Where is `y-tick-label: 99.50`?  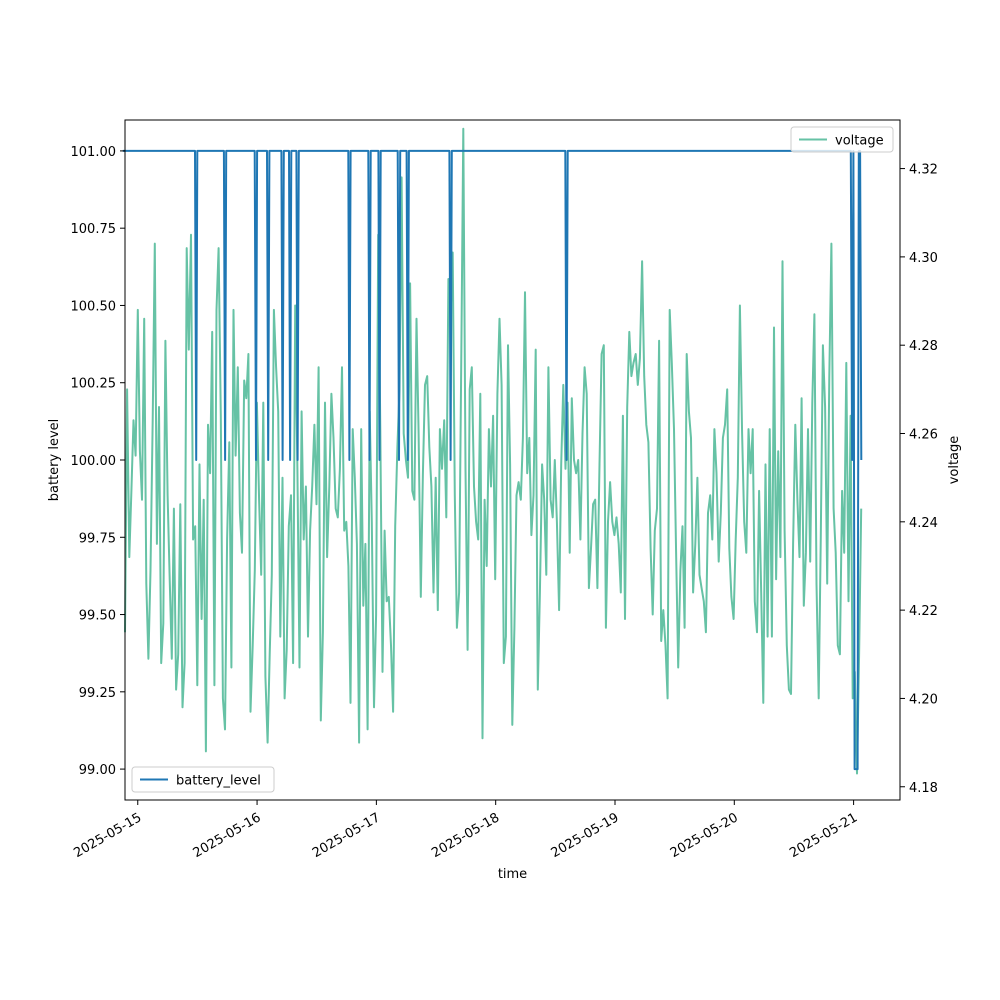
y-tick-label: 99.50 is located at coordinates (97, 616).